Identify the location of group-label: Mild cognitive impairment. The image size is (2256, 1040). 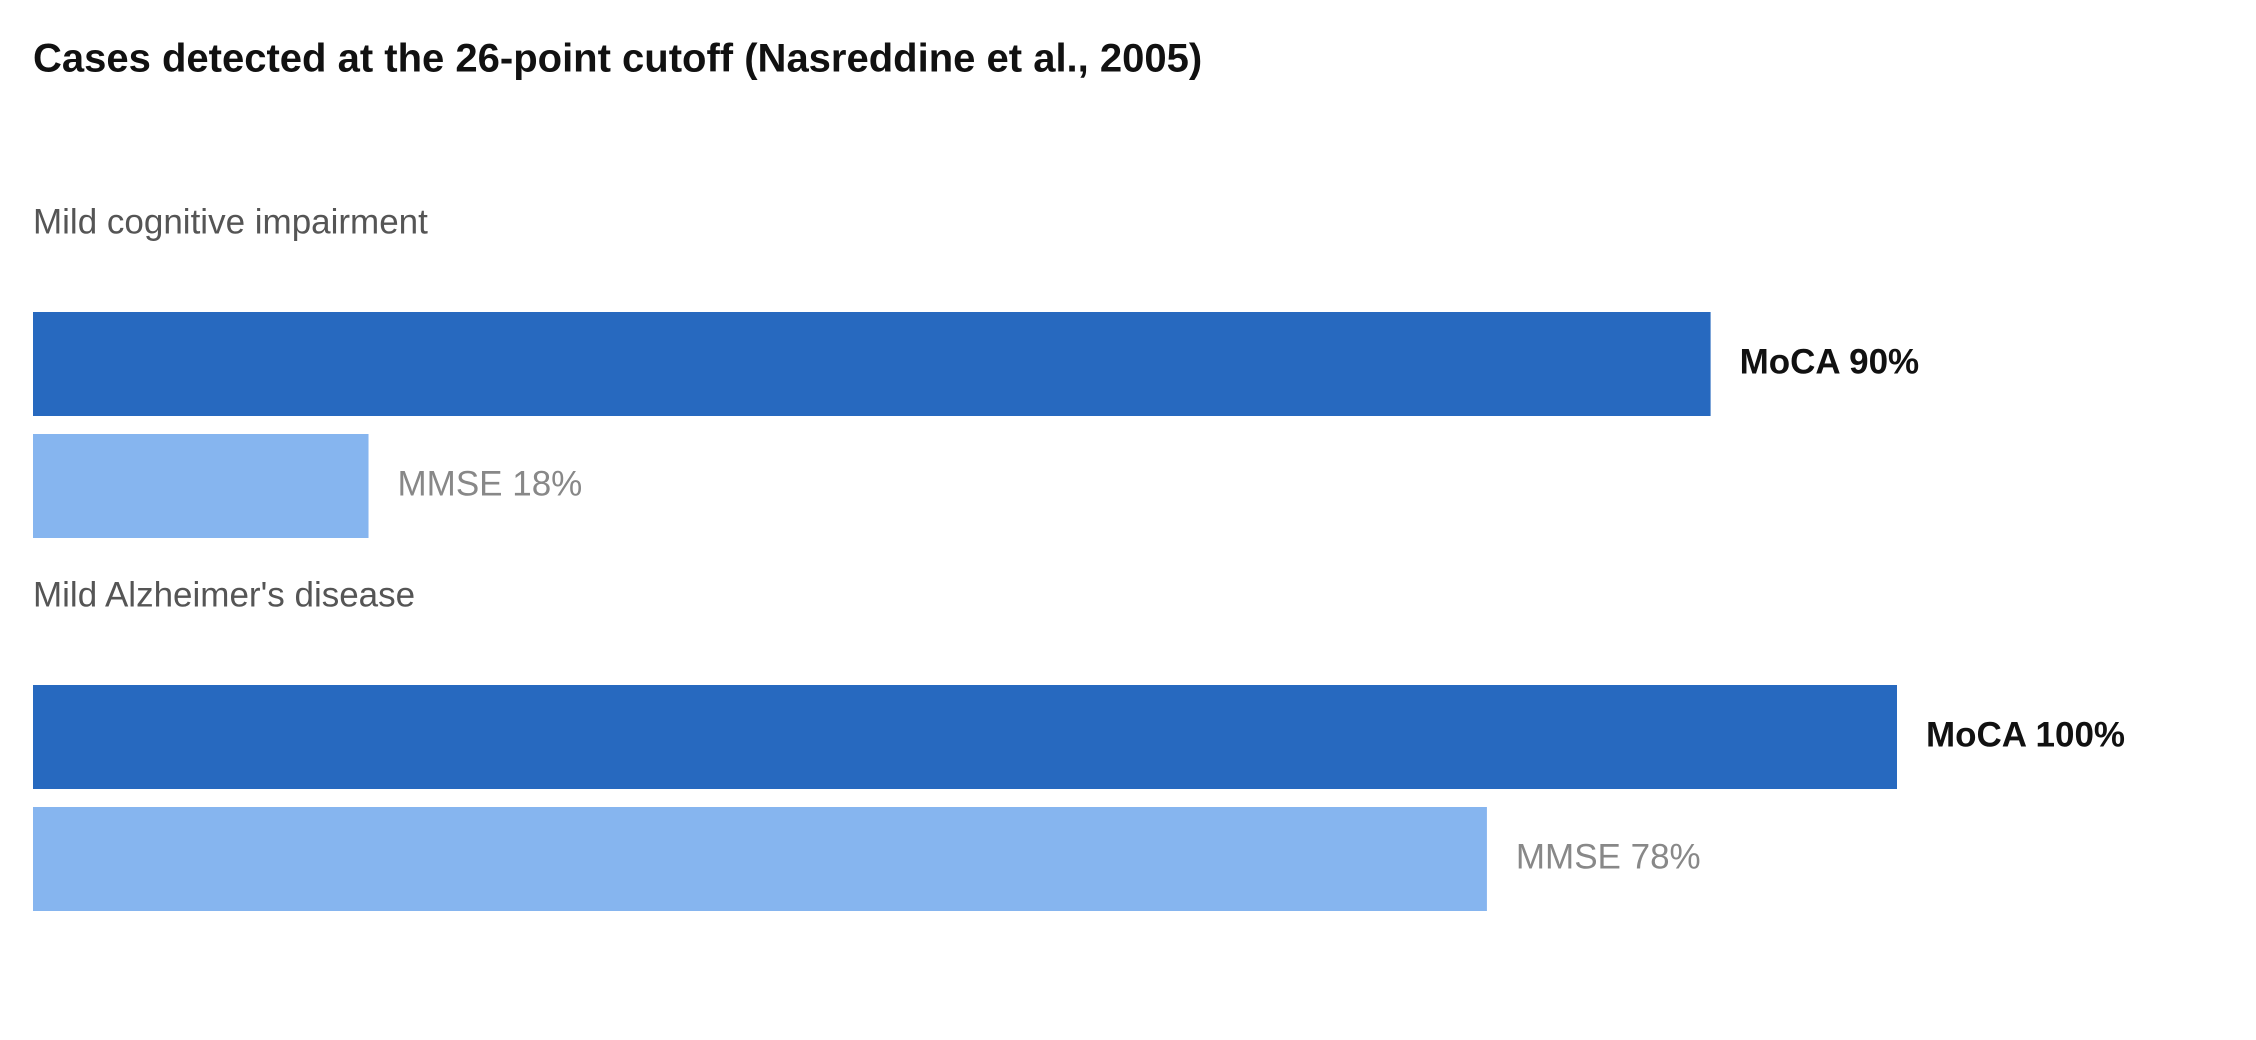
(230, 221).